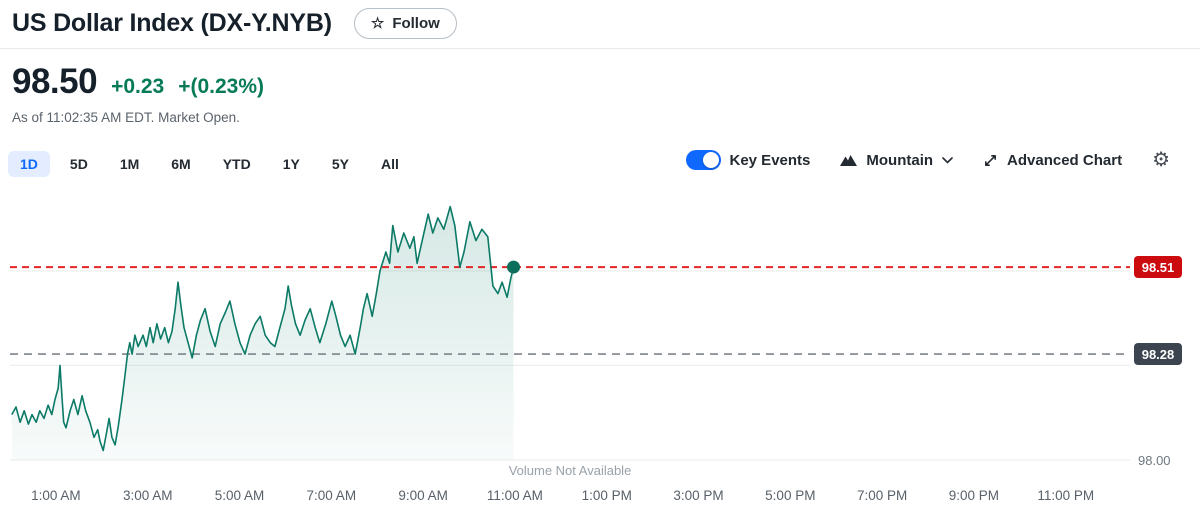  Describe the element at coordinates (770, 160) in the screenshot. I see `key-events-label: Key Events` at that location.